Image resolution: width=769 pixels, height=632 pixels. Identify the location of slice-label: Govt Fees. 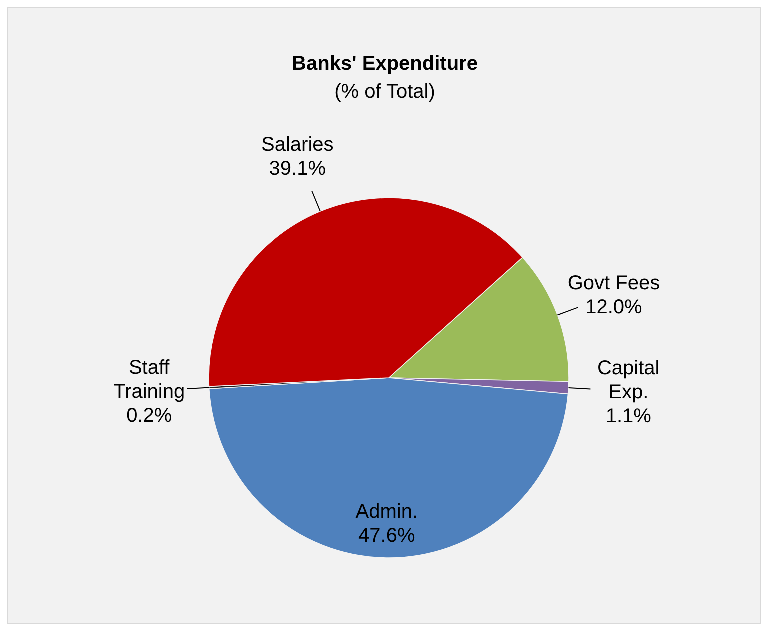
(614, 283).